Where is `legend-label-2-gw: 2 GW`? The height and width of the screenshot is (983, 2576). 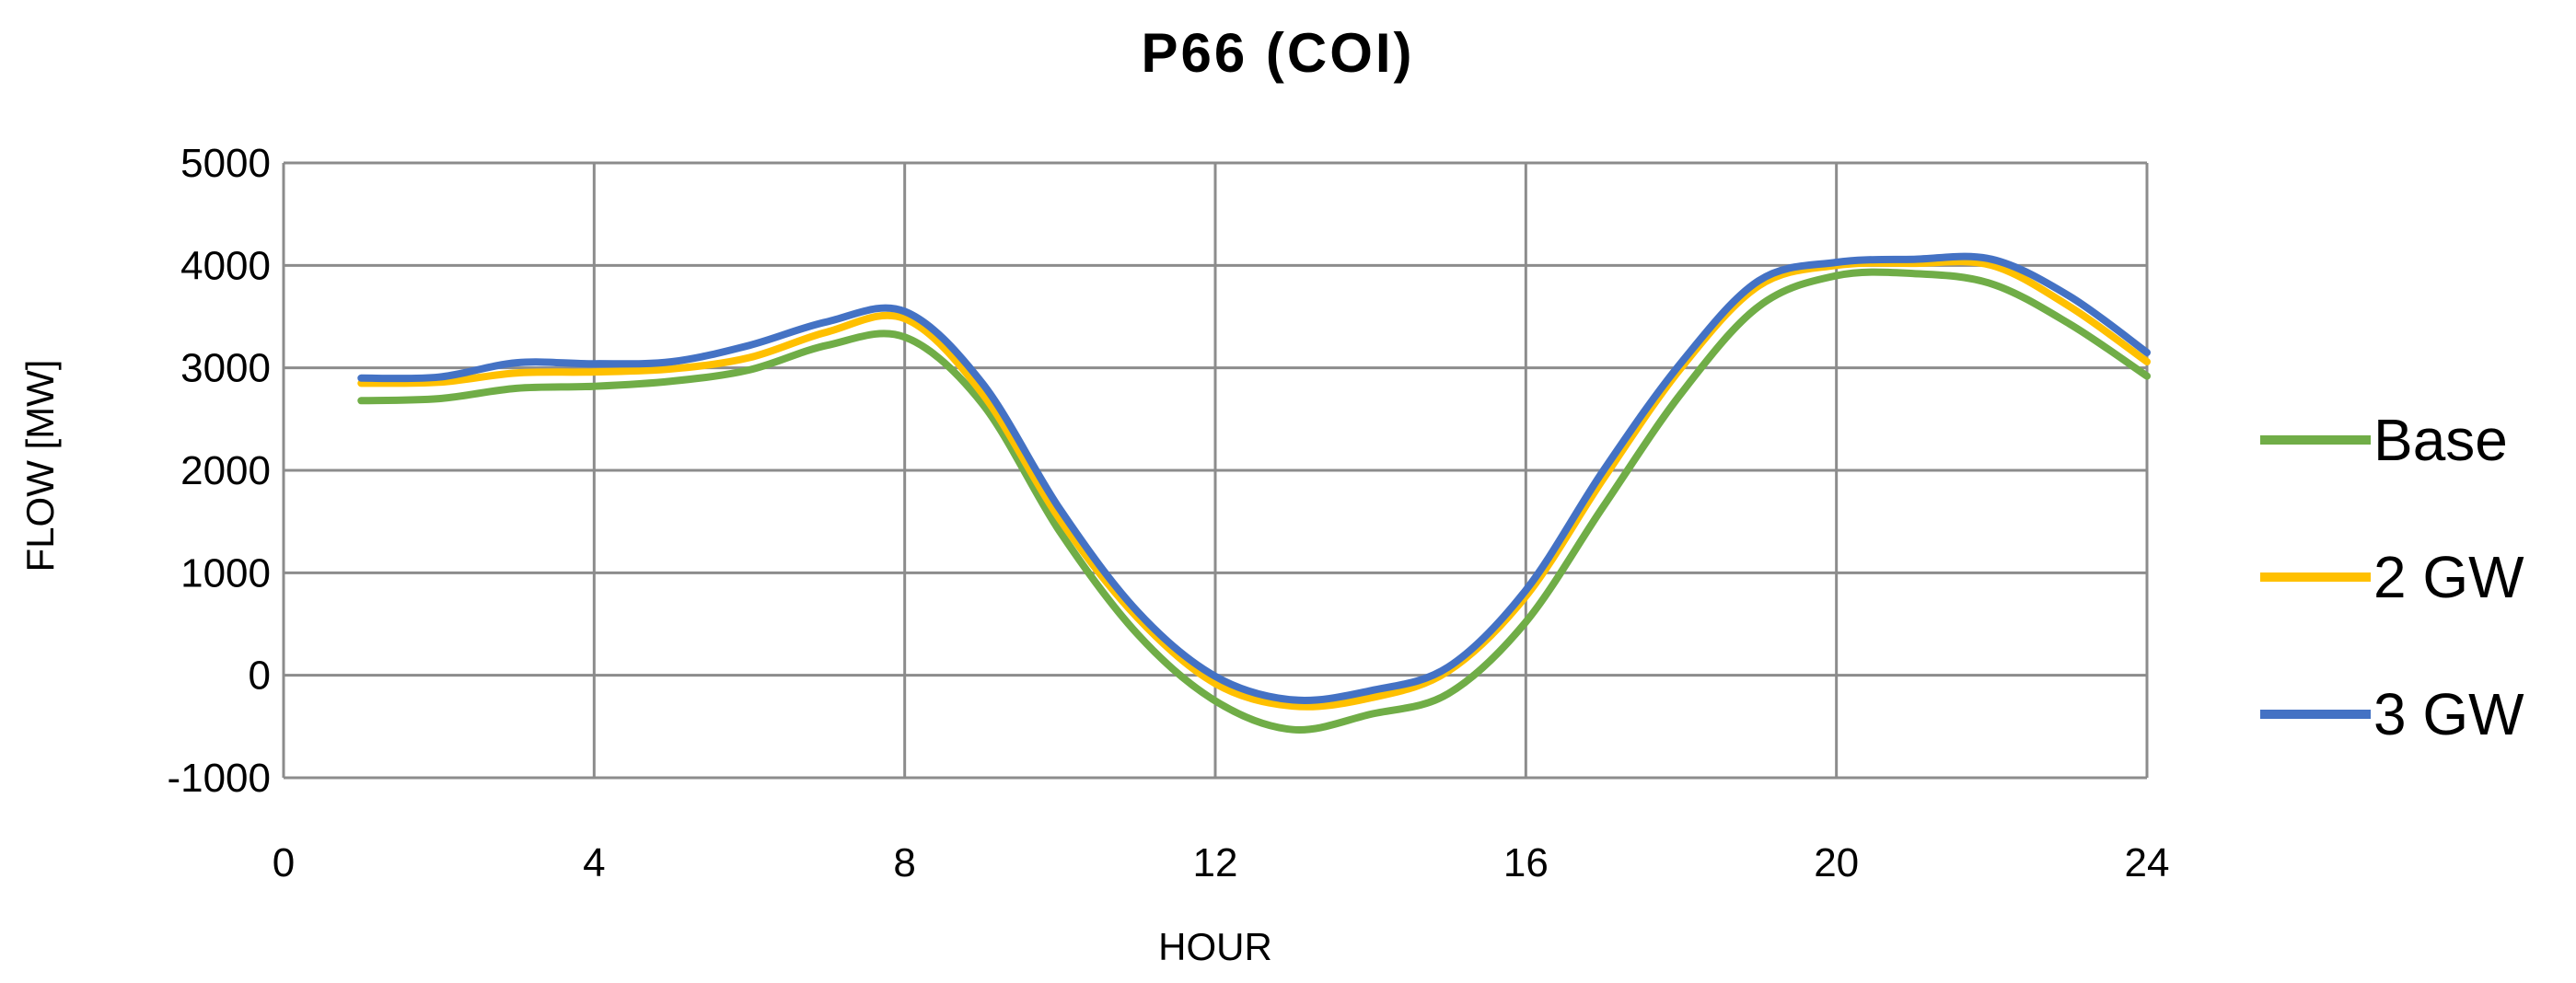 legend-label-2-gw: 2 GW is located at coordinates (2448, 577).